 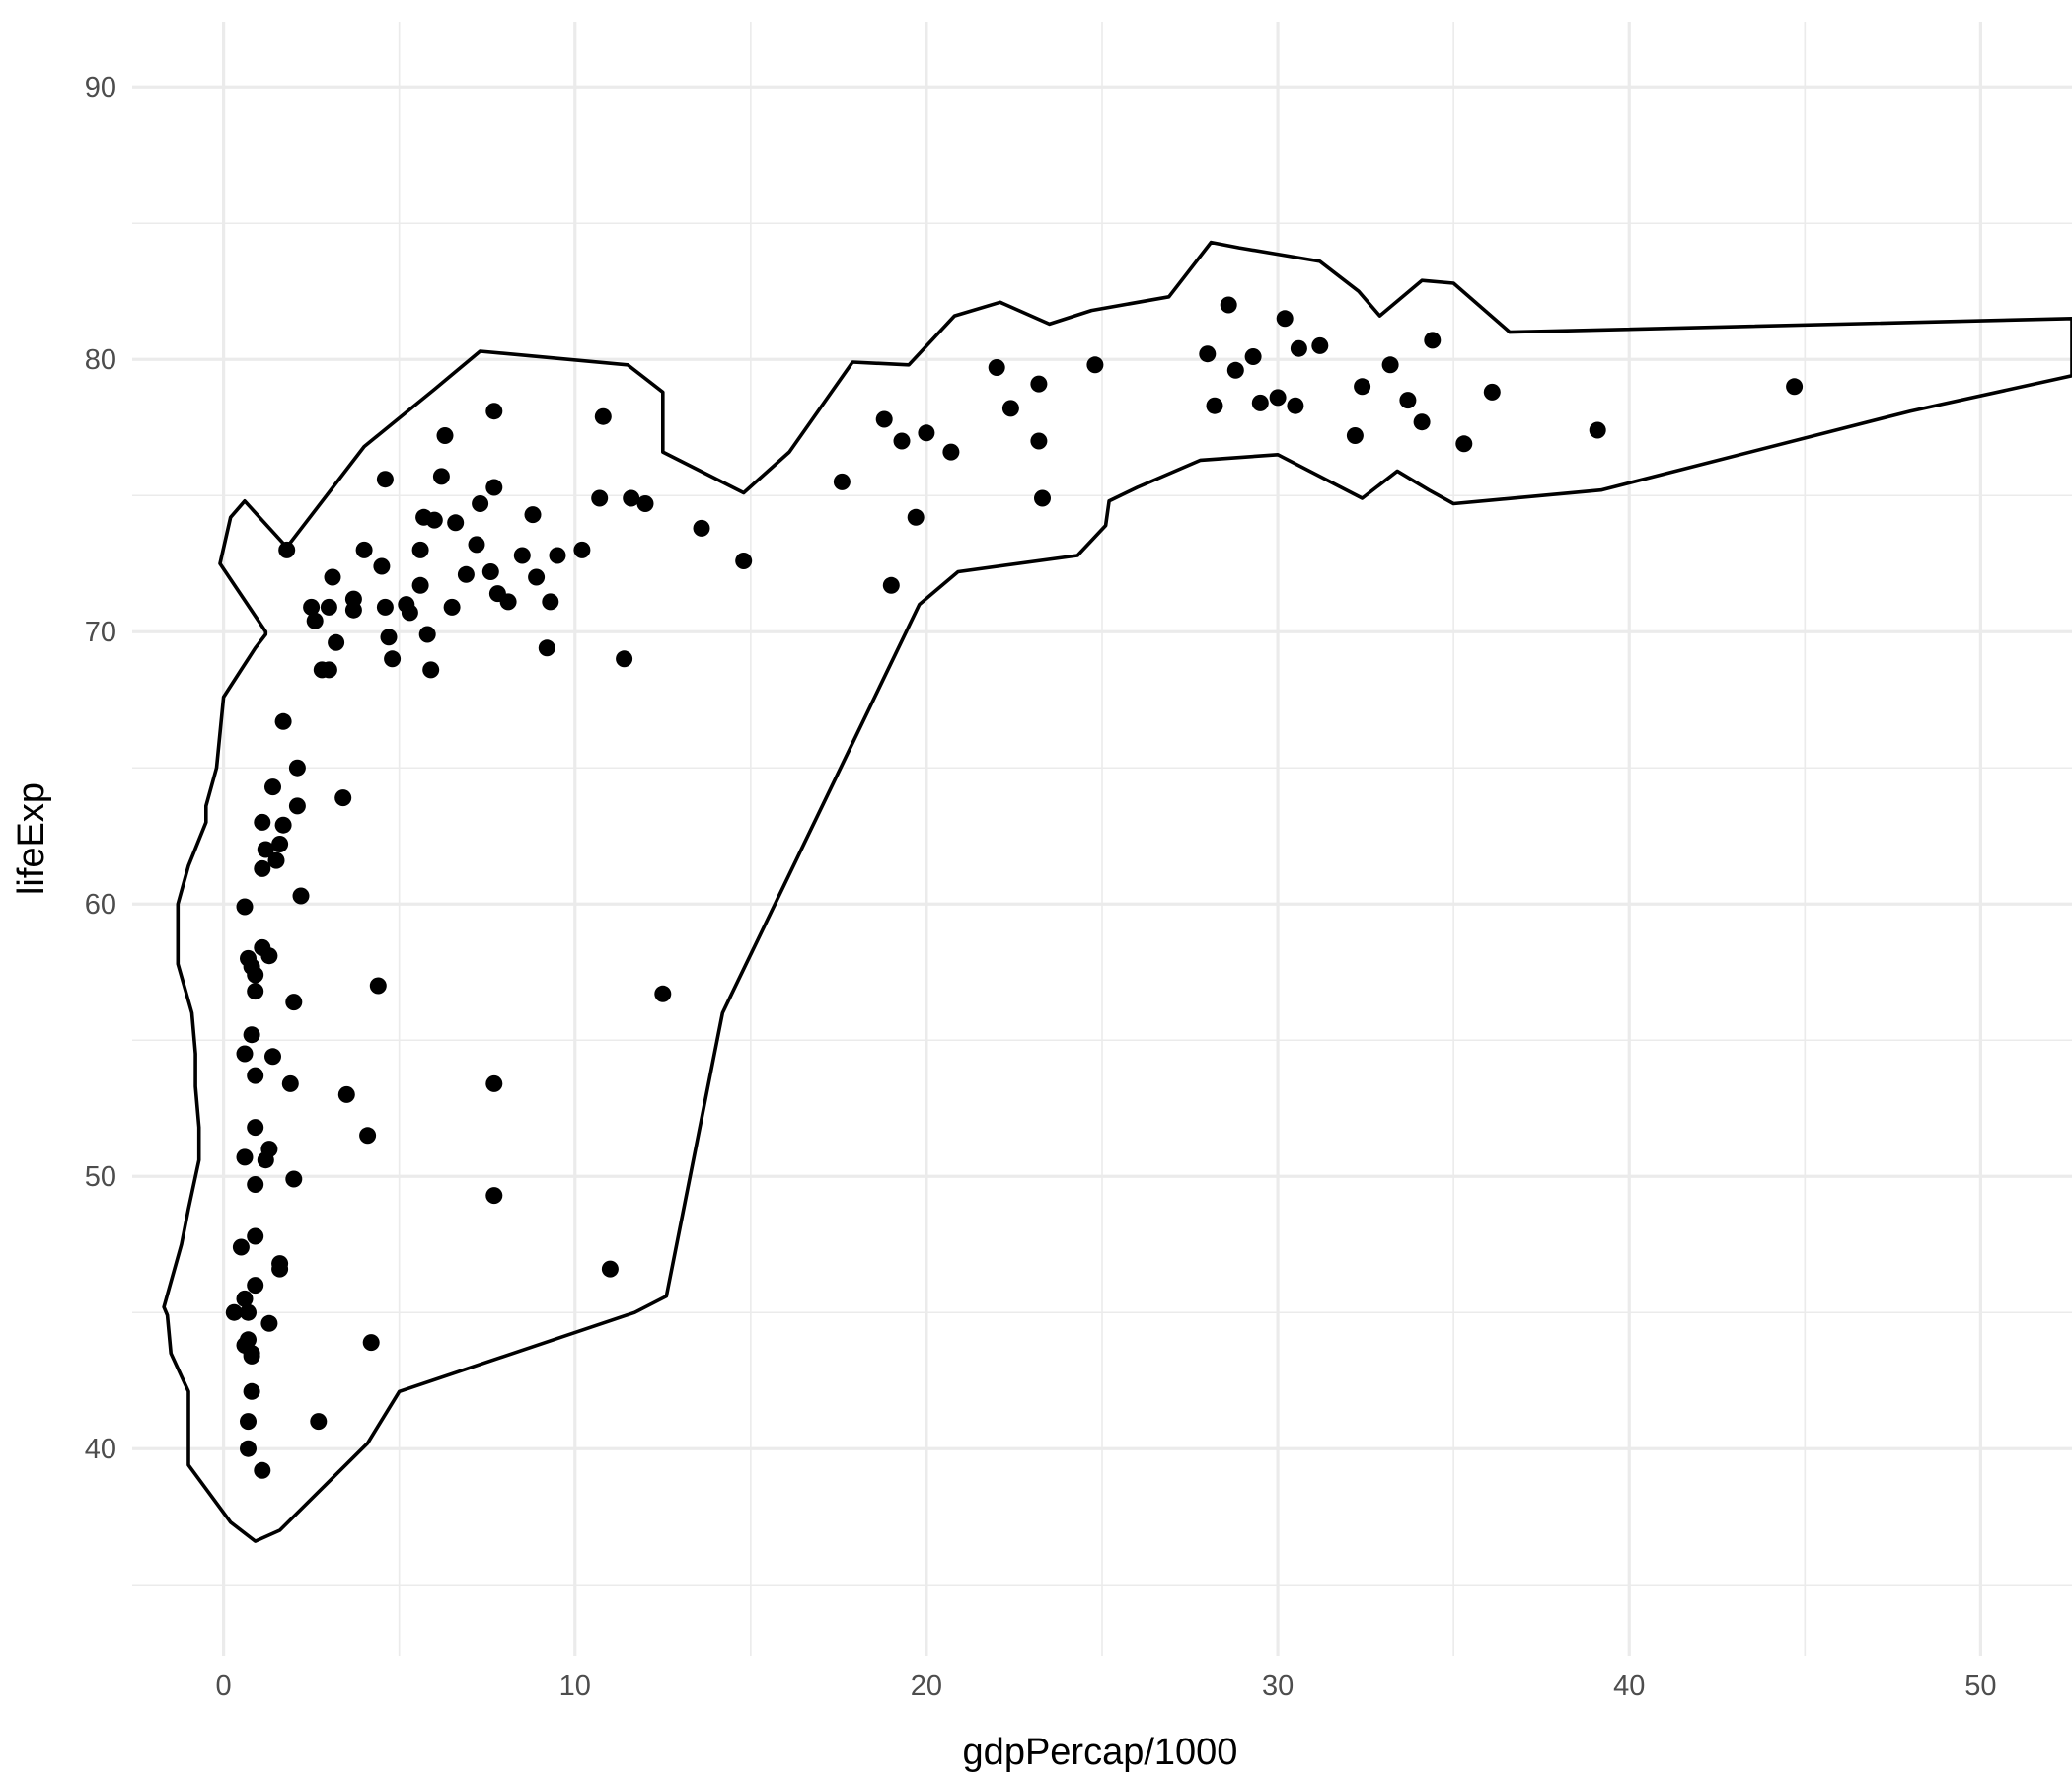 What do you see at coordinates (927, 1686) in the screenshot?
I see `x-tick-label: 20` at bounding box center [927, 1686].